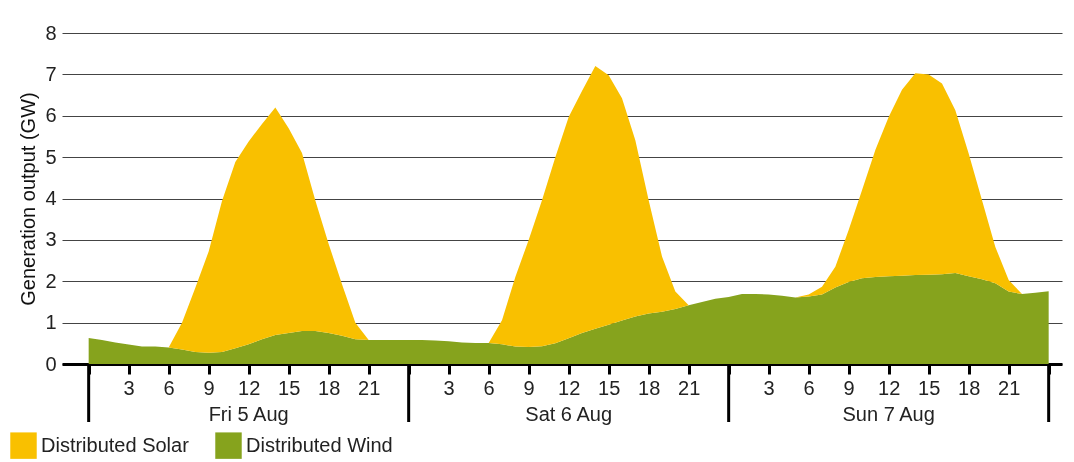 The width and height of the screenshot is (1074, 462). What do you see at coordinates (51, 239) in the screenshot?
I see `y-tick-label: 3` at bounding box center [51, 239].